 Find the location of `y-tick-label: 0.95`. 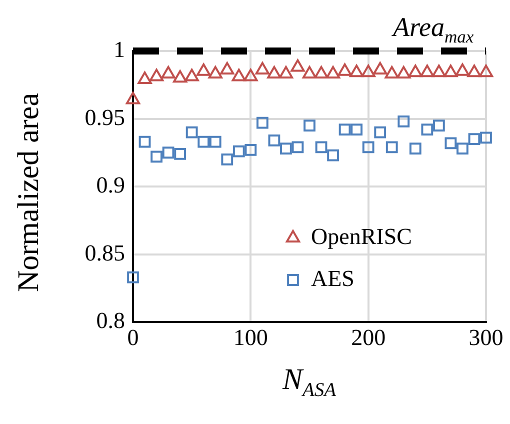

y-tick-label: 0.95 is located at coordinates (104, 117).